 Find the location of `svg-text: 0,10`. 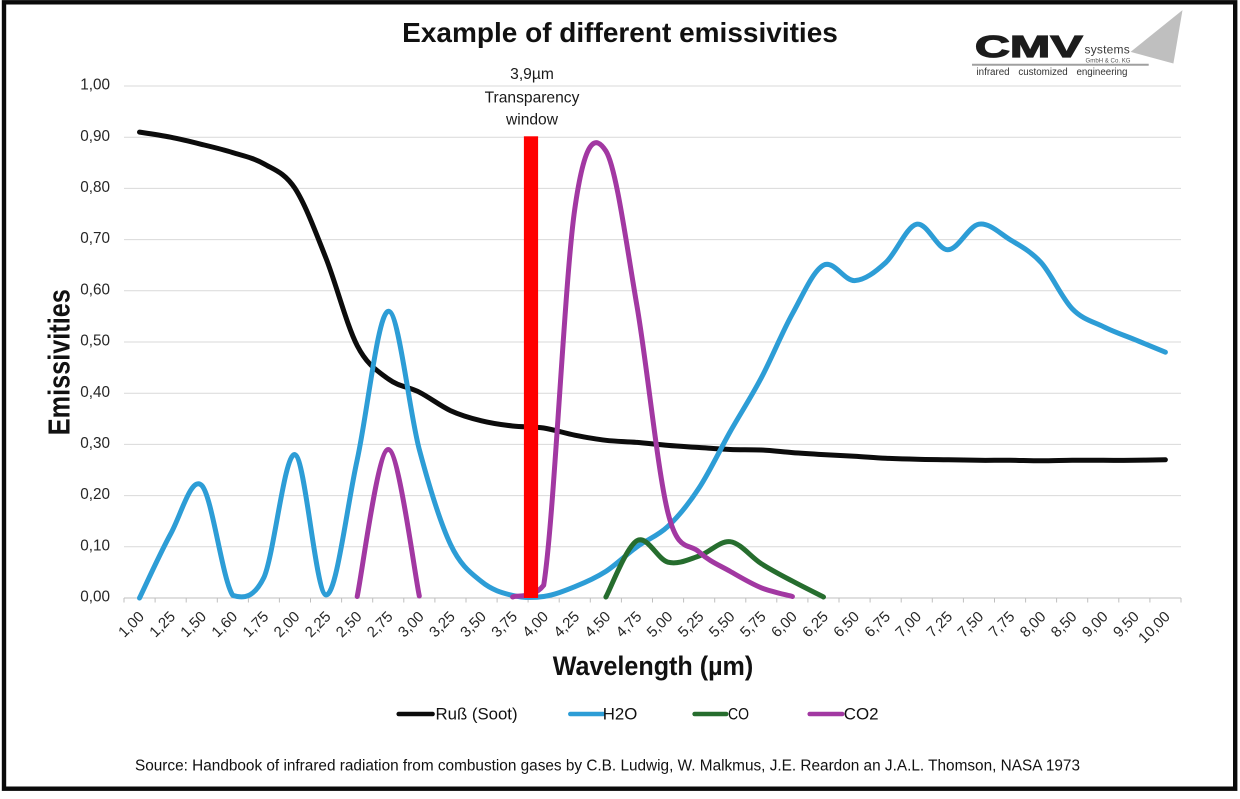

svg-text: 0,10 is located at coordinates (95, 545).